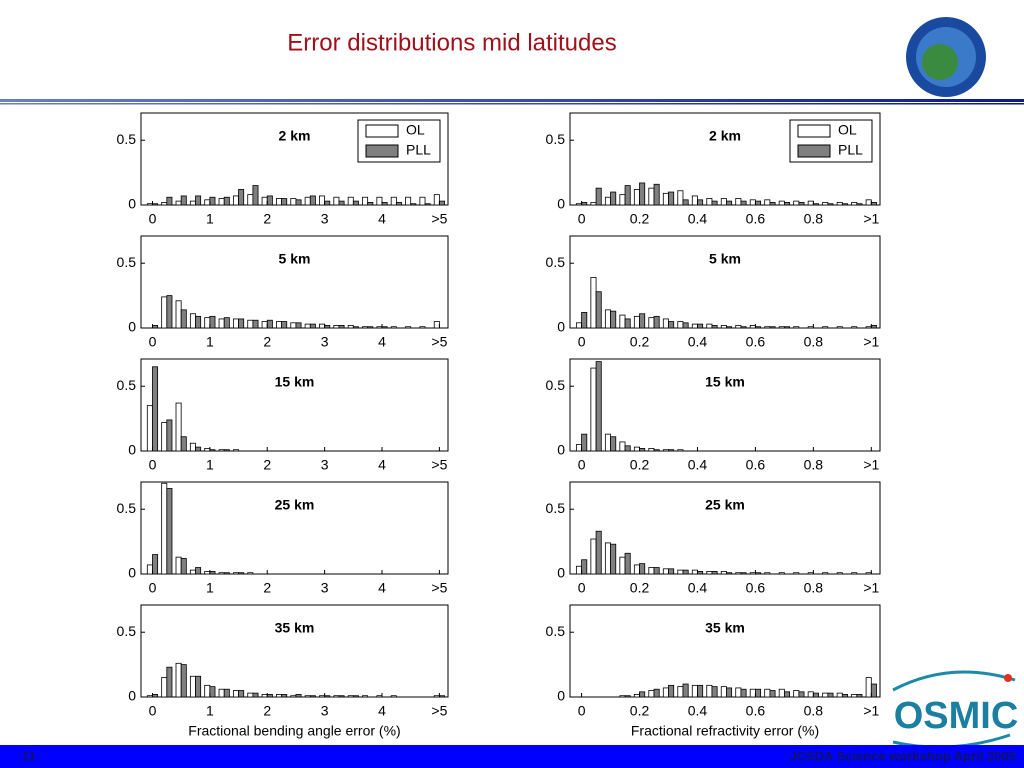  I want to click on legend-swatch, so click(382, 151).